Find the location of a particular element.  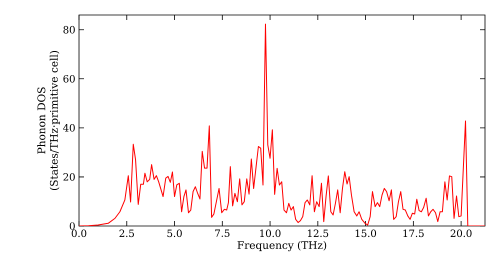

x-tick-label: 12.5 is located at coordinates (318, 234).